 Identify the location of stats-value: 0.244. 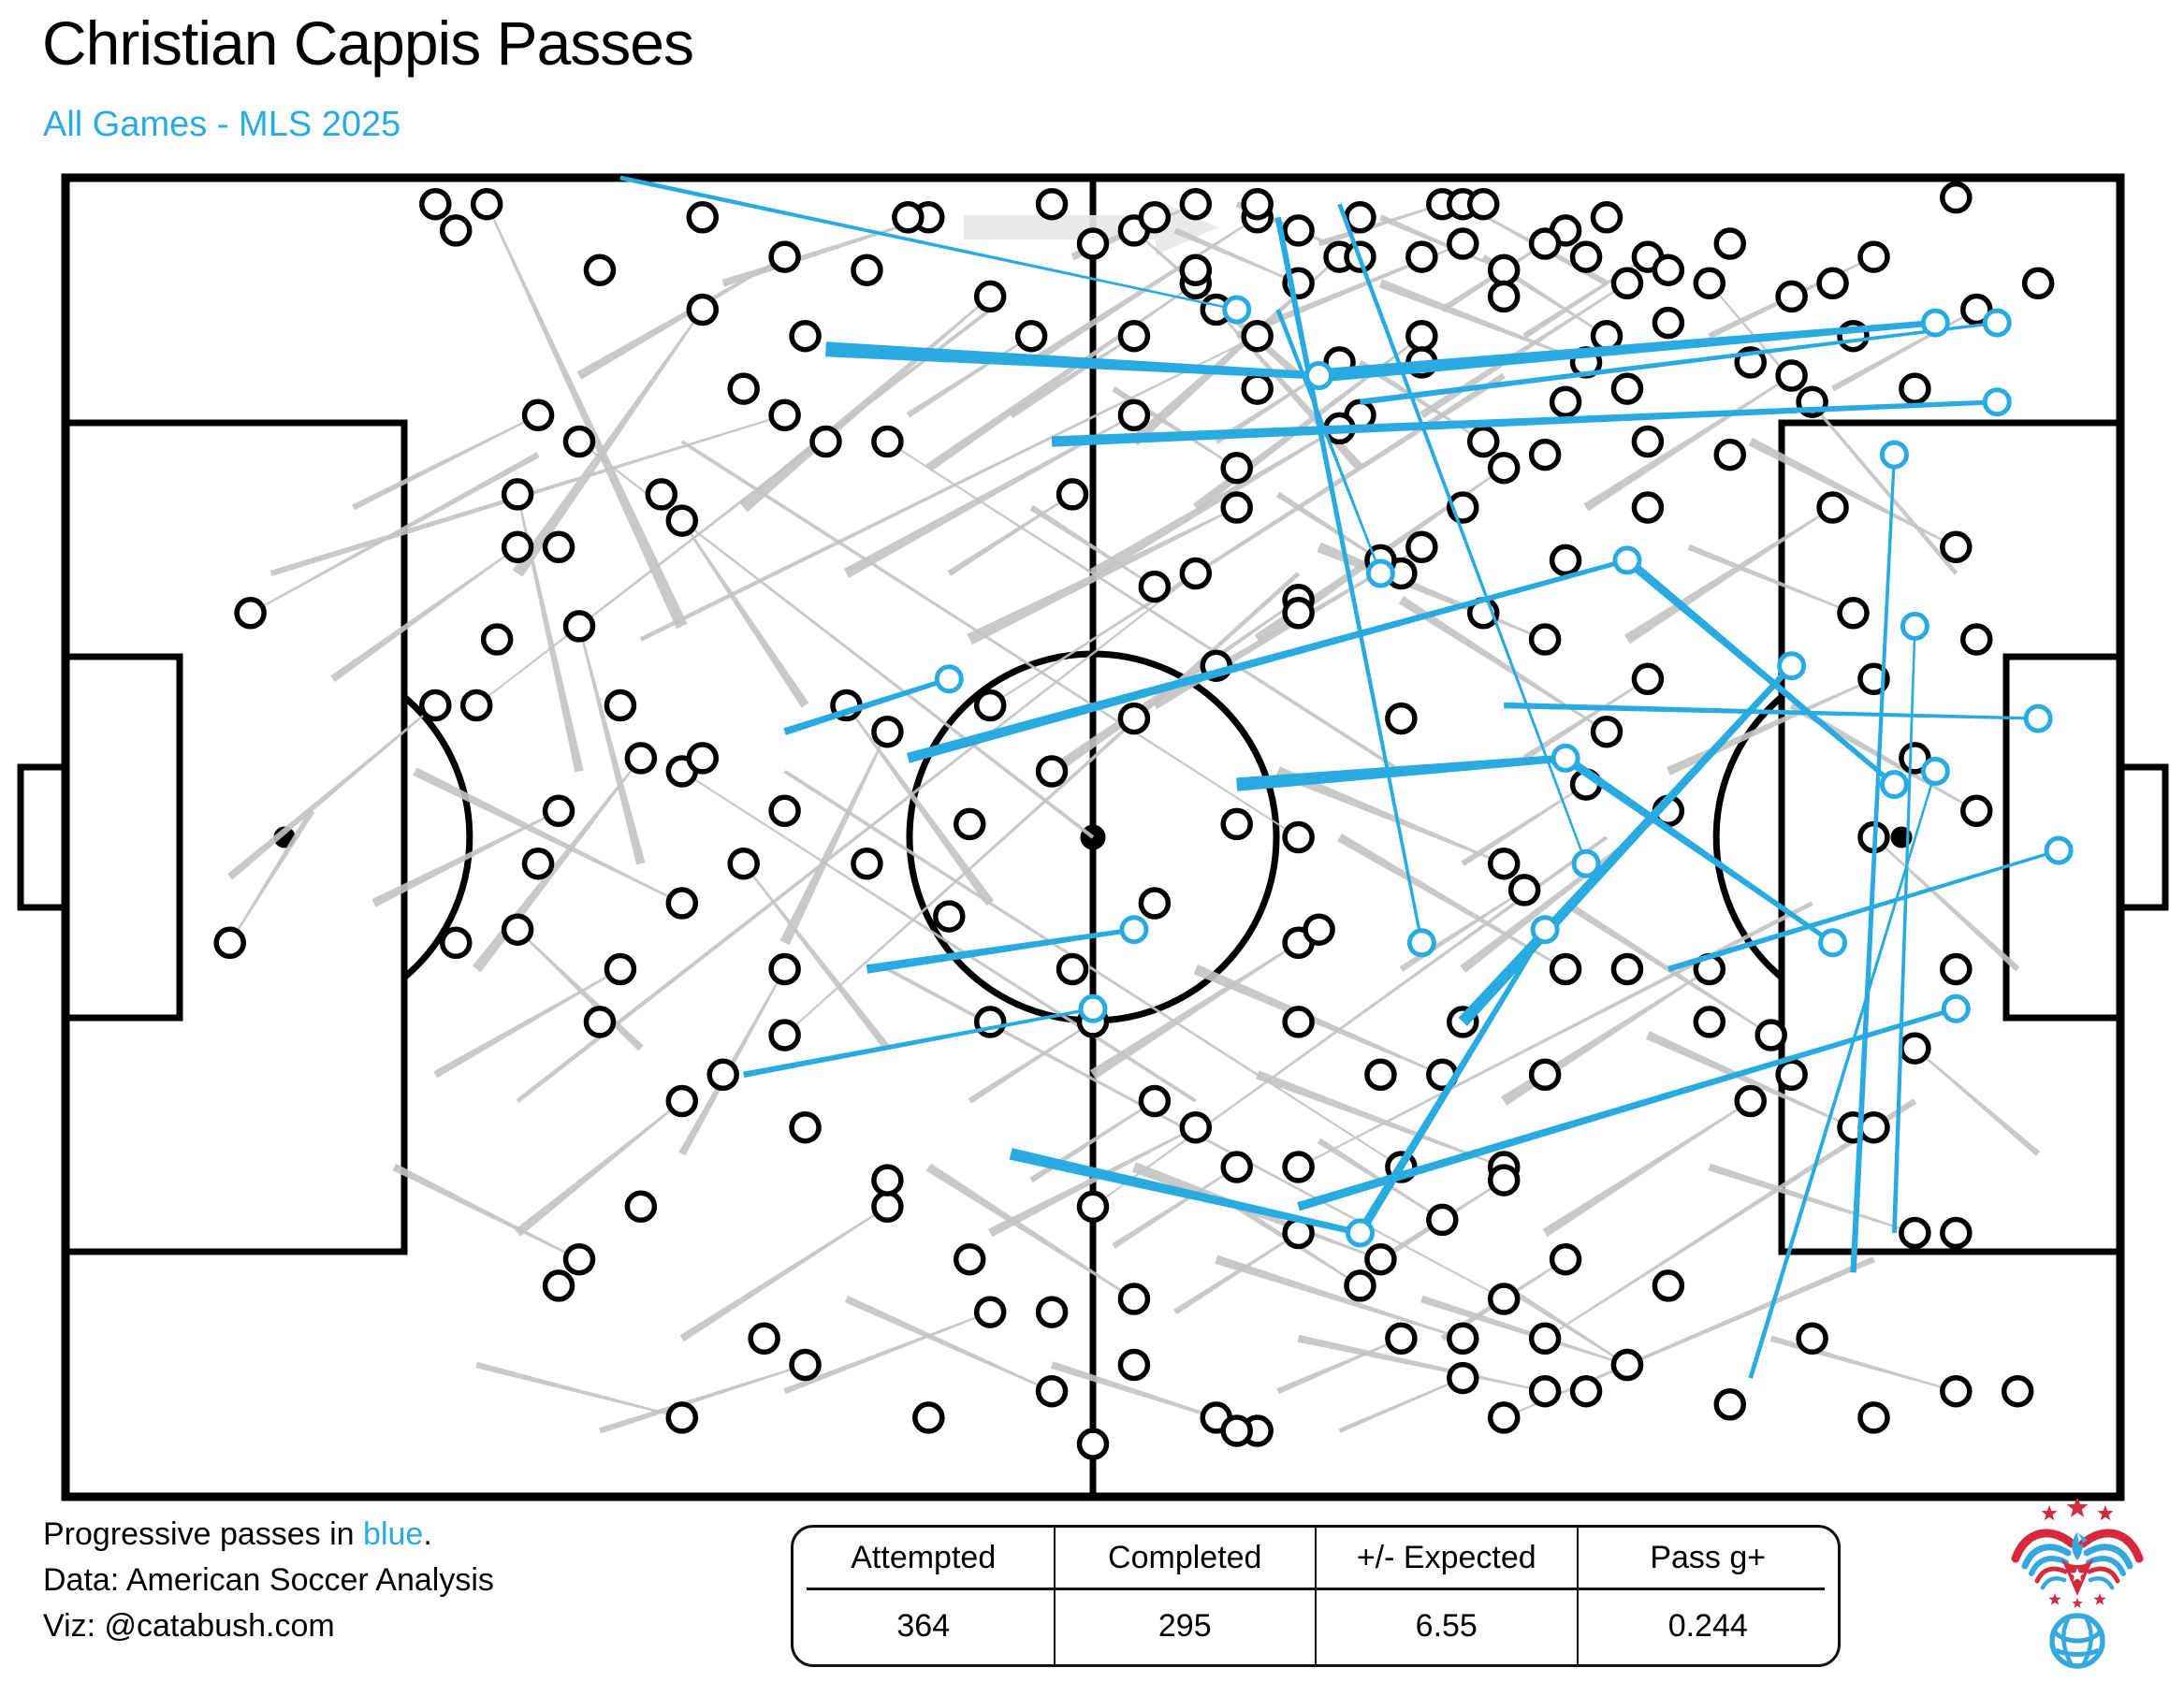
(1707, 1625).